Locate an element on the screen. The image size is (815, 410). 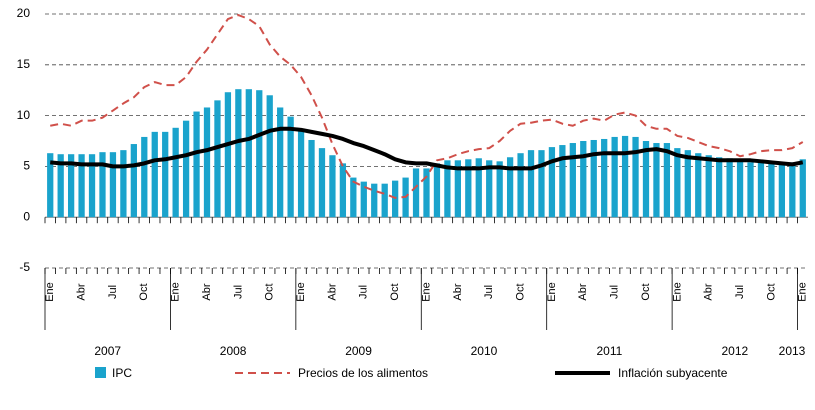
legend-label: Inflación subyacente is located at coordinates (673, 373).